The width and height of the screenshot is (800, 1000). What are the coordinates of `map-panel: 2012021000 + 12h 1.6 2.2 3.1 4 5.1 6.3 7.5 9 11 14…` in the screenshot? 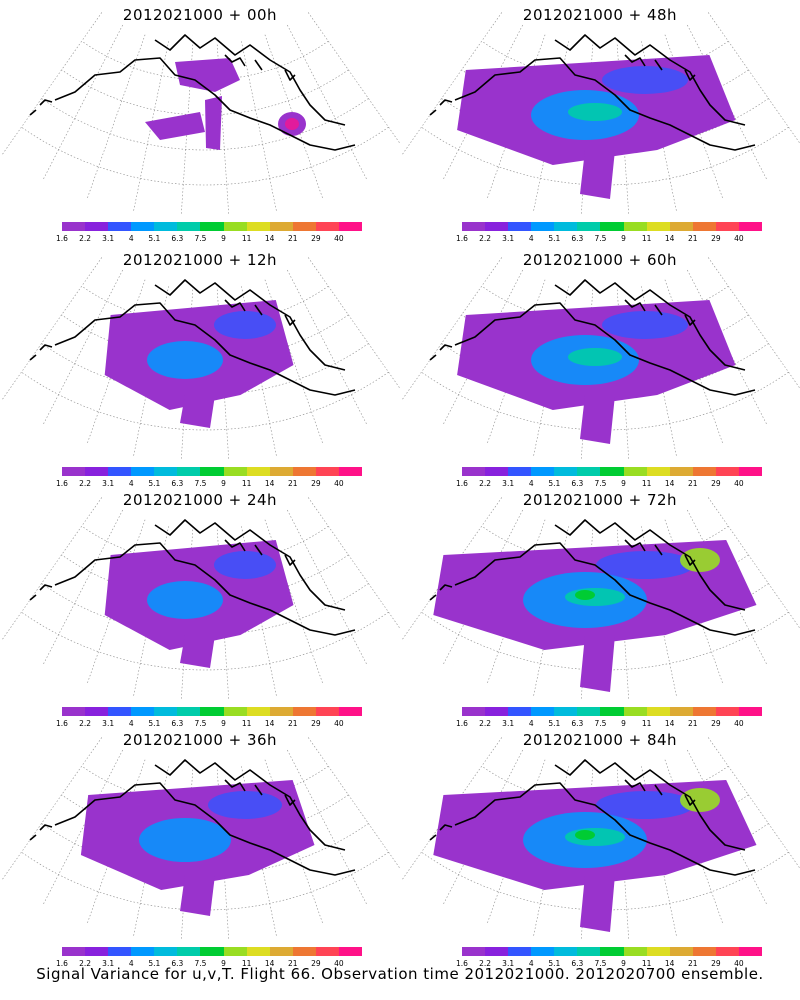 It's located at (200, 367).